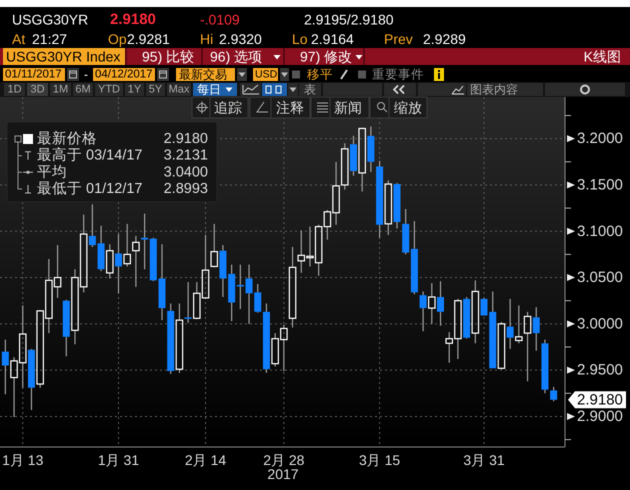  What do you see at coordinates (37, 90) in the screenshot?
I see `annotation: 3D` at bounding box center [37, 90].